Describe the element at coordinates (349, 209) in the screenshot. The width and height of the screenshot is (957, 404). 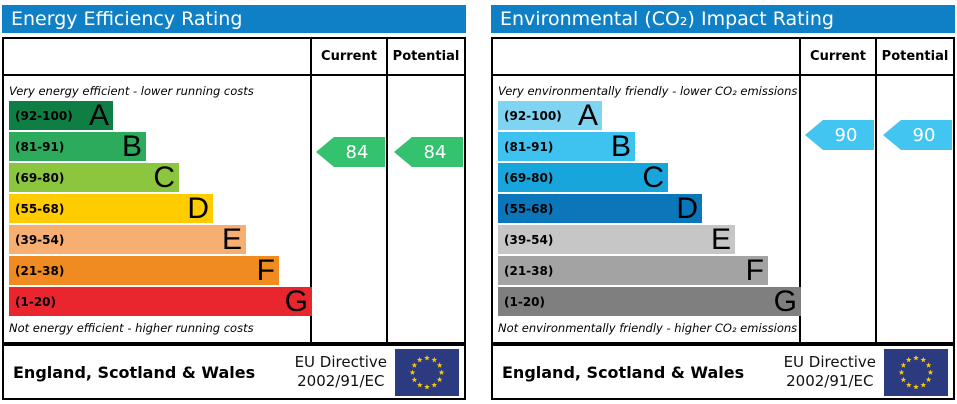
I see `current-arrow-area: 84` at that location.